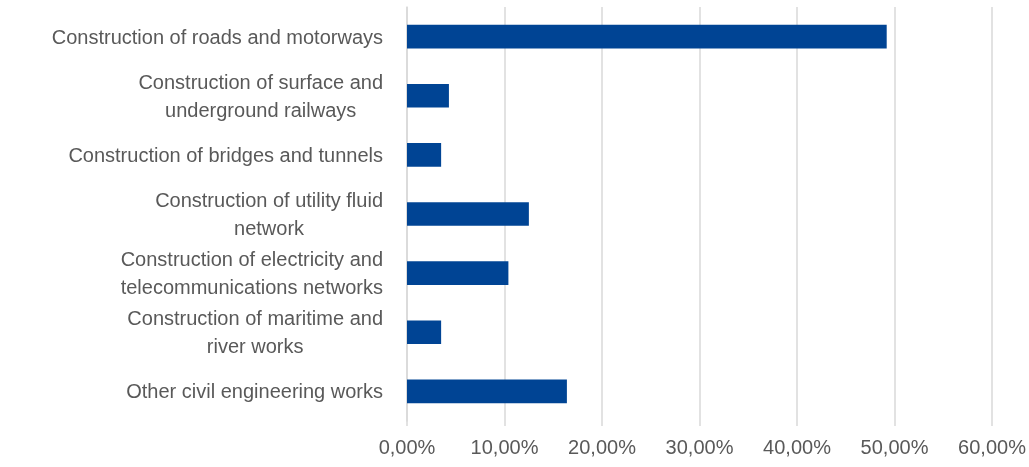  Describe the element at coordinates (261, 95) in the screenshot. I see `y-tick-label: Construction of surface and underground railways` at that location.